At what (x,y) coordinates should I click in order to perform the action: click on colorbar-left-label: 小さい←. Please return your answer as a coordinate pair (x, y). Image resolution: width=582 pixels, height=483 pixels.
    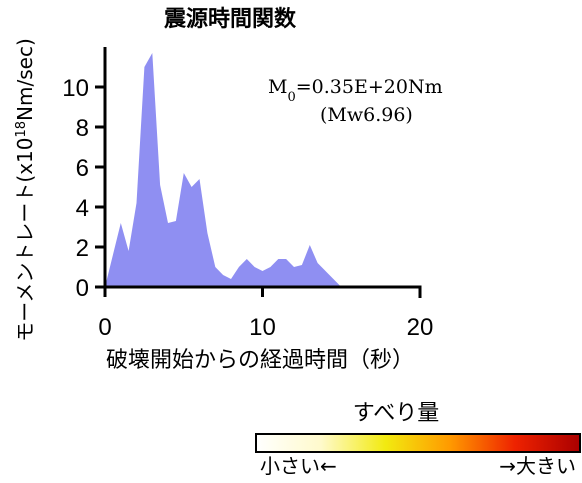
    Looking at the image, I should click on (298, 466).